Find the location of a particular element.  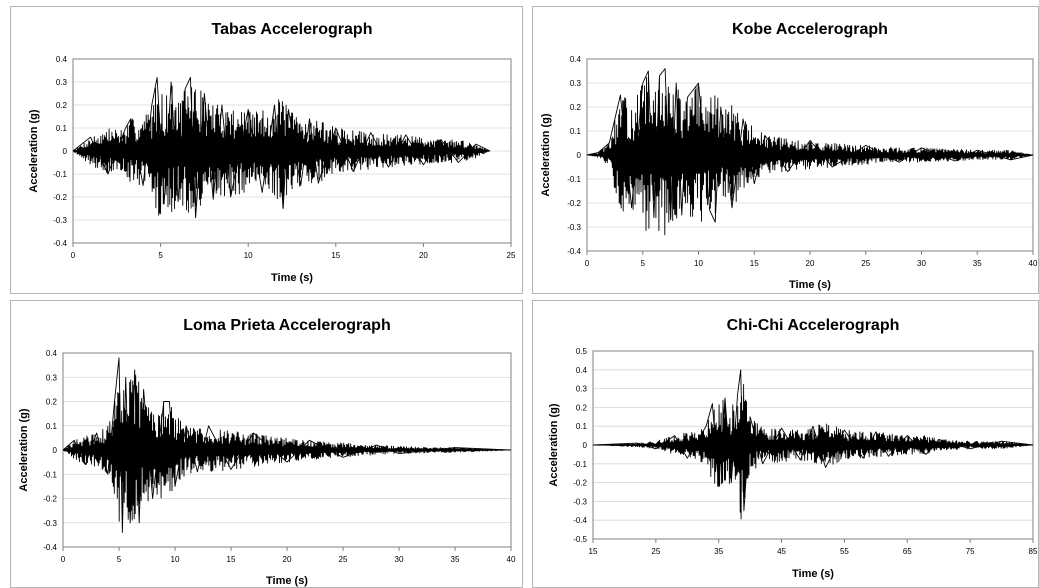

chart-title: Loma Prieta Accelerograph is located at coordinates (286, 325).